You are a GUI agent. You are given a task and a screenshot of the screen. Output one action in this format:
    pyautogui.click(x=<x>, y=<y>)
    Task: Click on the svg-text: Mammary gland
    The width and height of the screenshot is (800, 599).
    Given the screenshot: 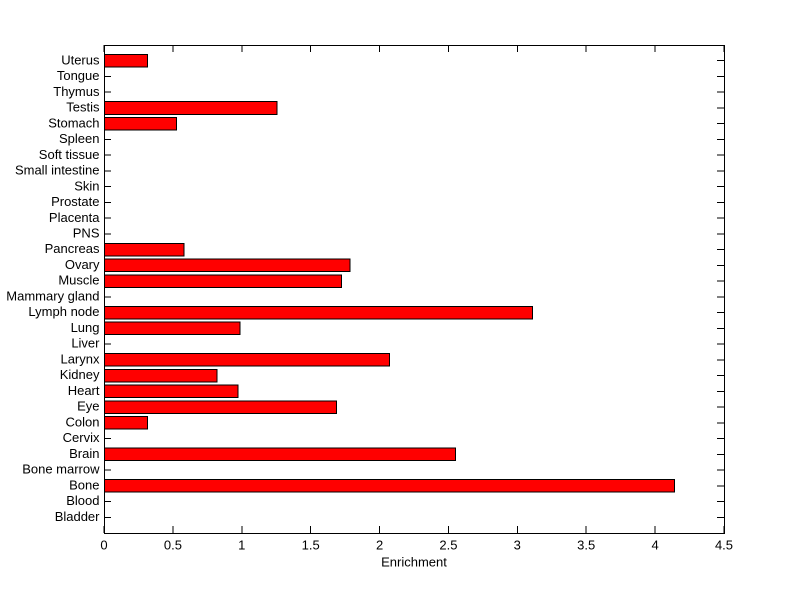 What is the action you would take?
    pyautogui.click(x=52, y=296)
    